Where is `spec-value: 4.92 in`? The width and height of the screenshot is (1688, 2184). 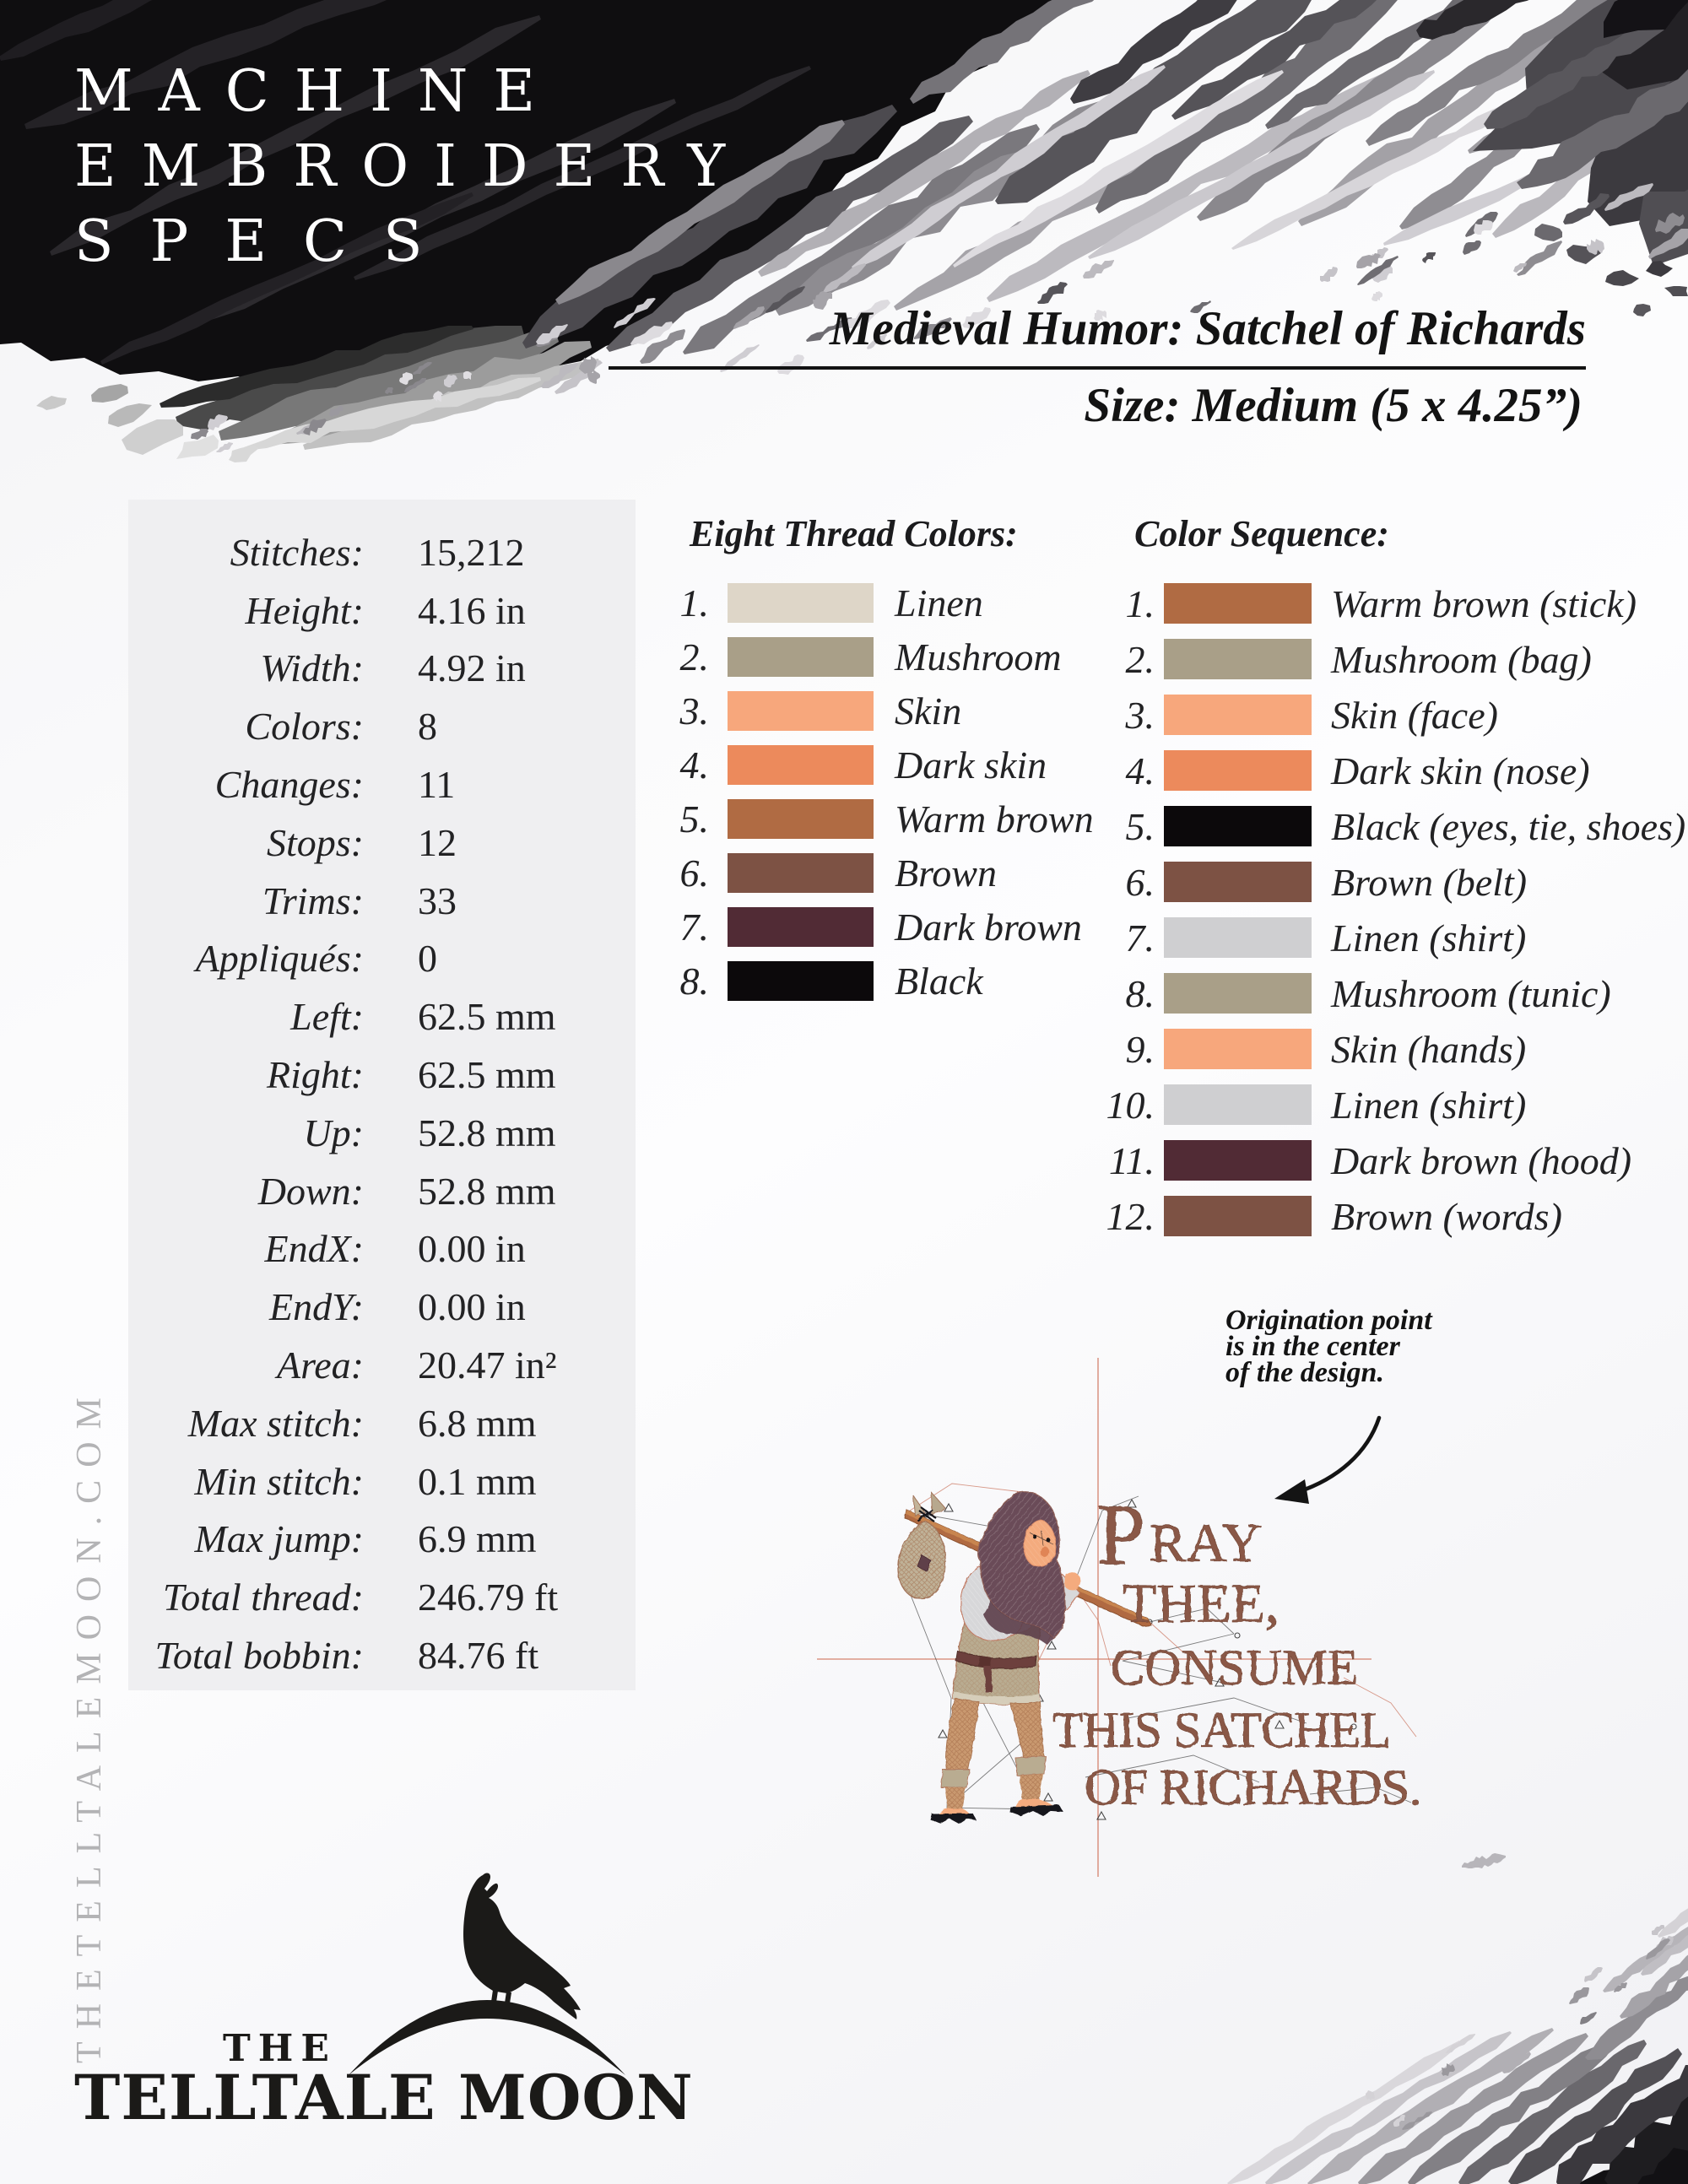
spec-value: 4.92 in is located at coordinates (472, 668).